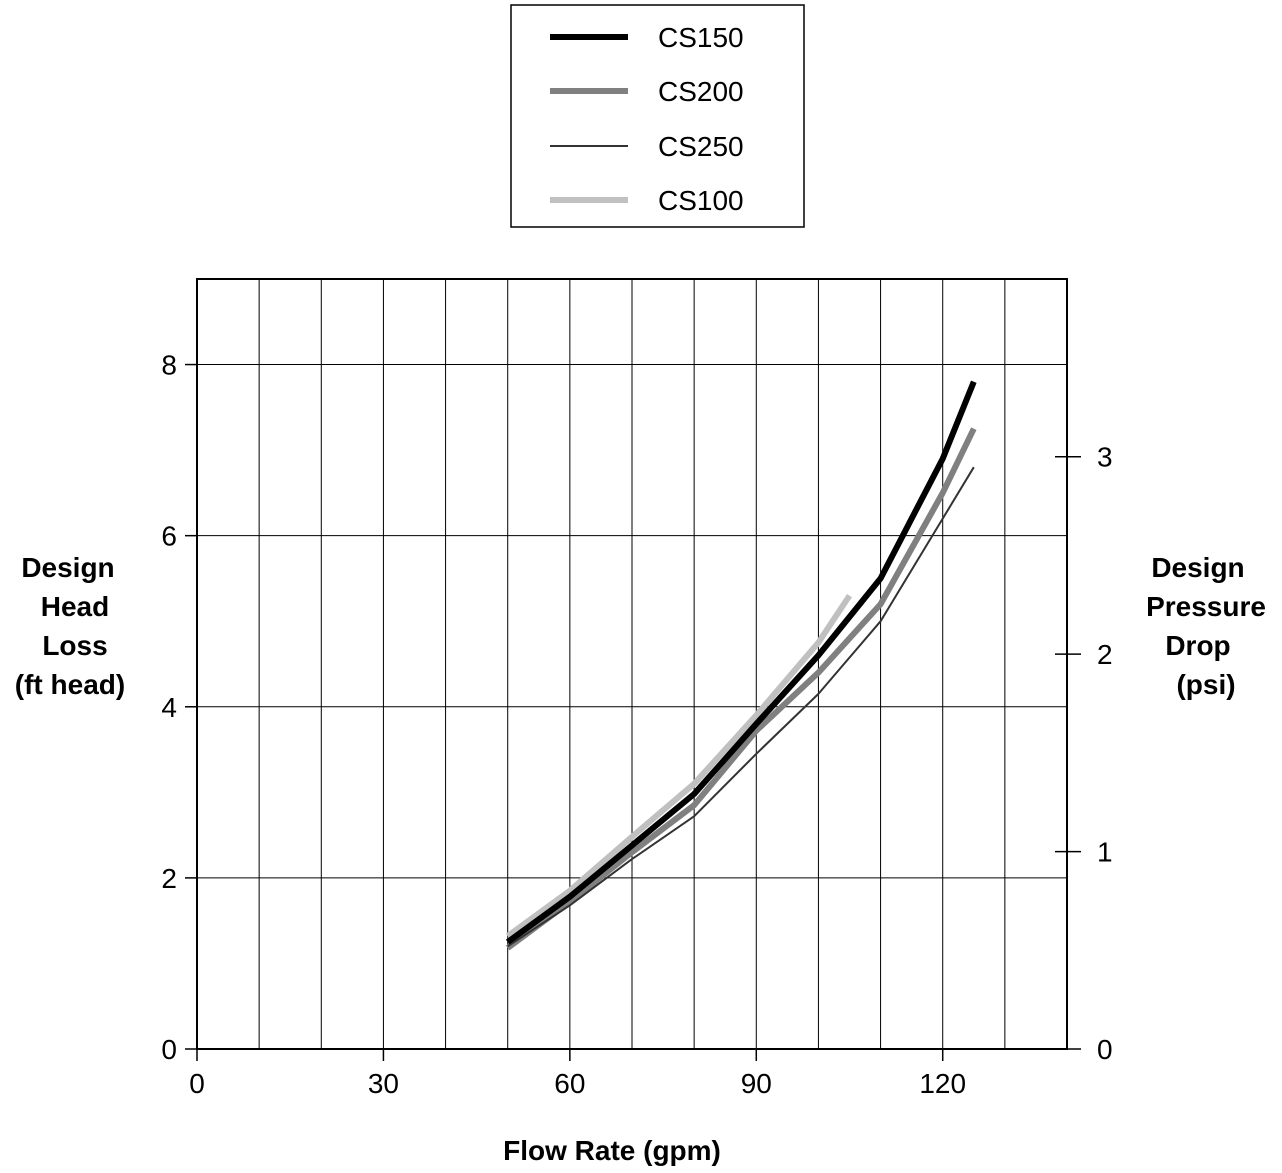 This screenshot has width=1282, height=1173. What do you see at coordinates (70, 684) in the screenshot?
I see `y-left-title-line-4: (ft head)` at bounding box center [70, 684].